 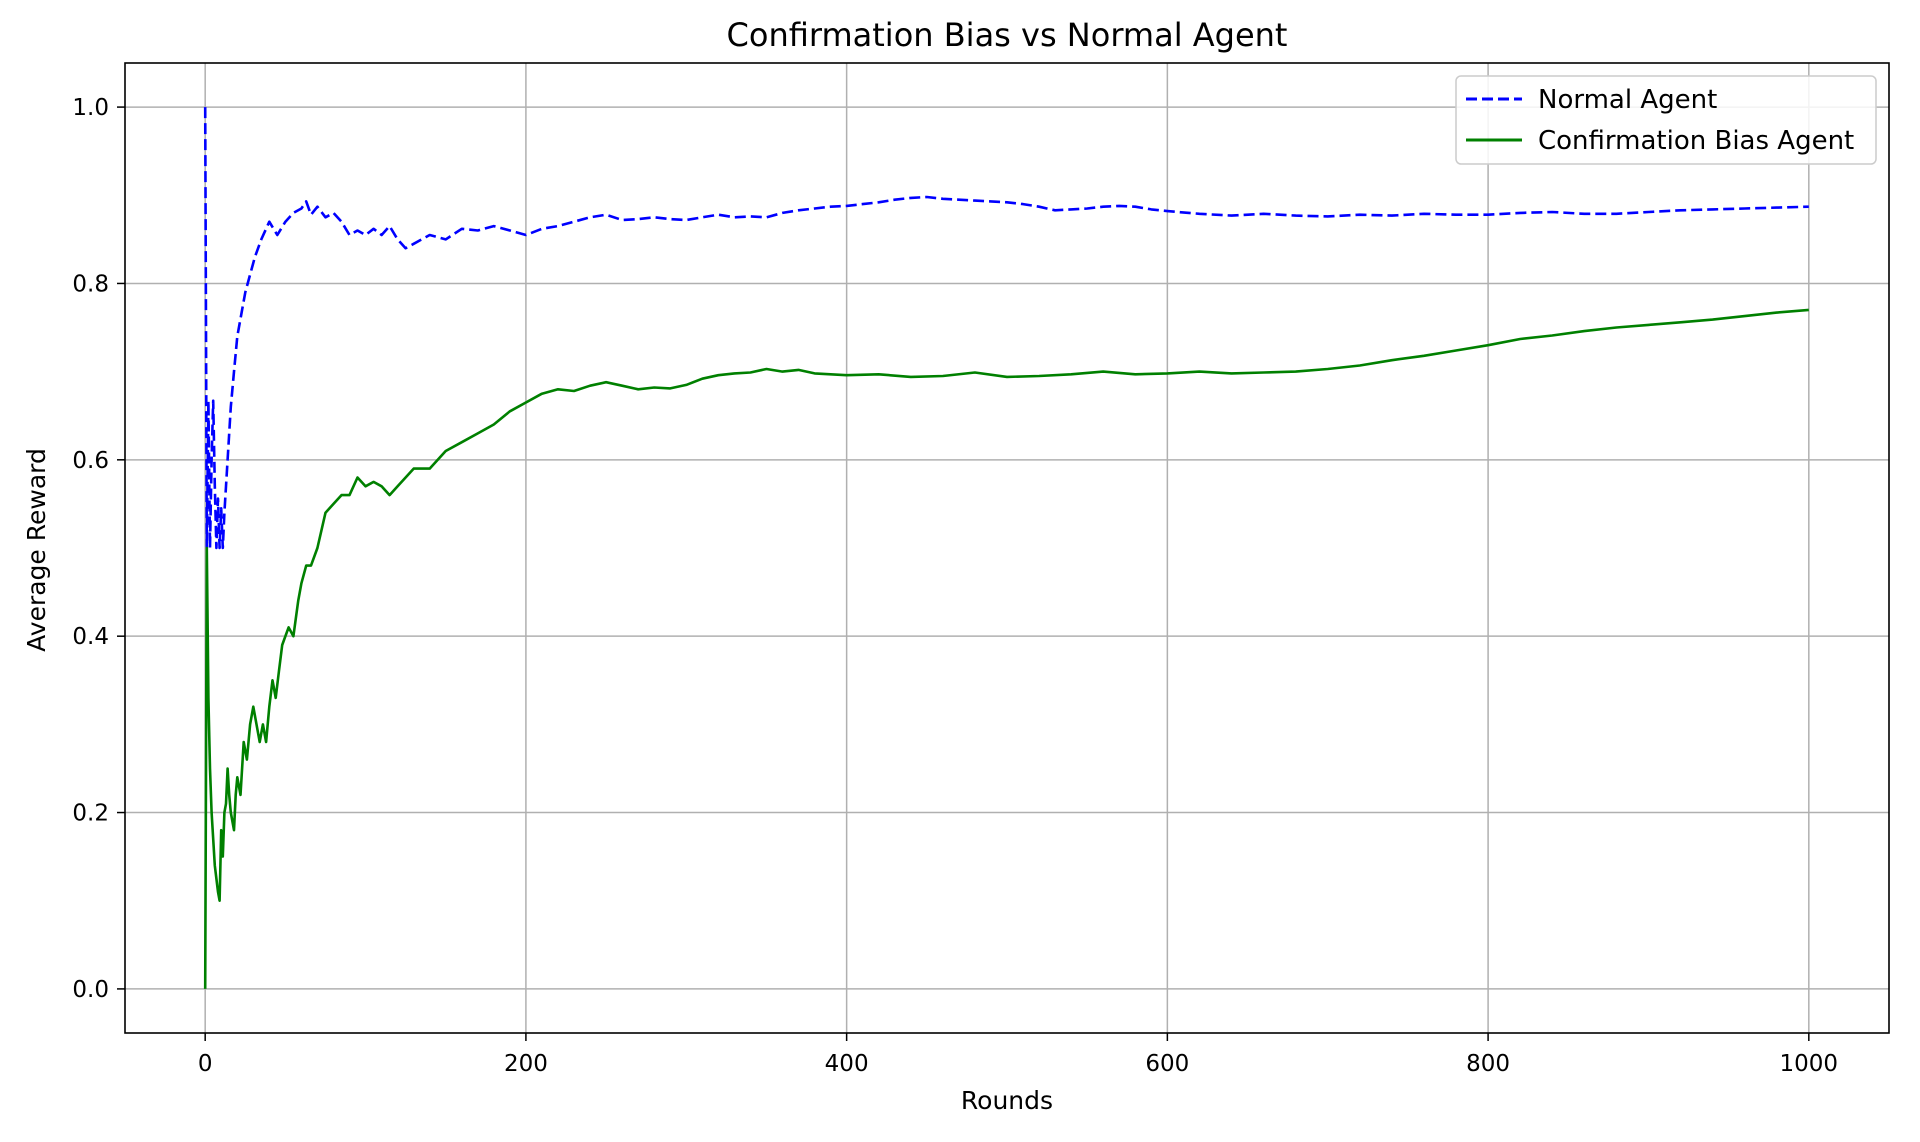 What do you see at coordinates (90, 637) in the screenshot?
I see `y-tick-label: 0.4` at bounding box center [90, 637].